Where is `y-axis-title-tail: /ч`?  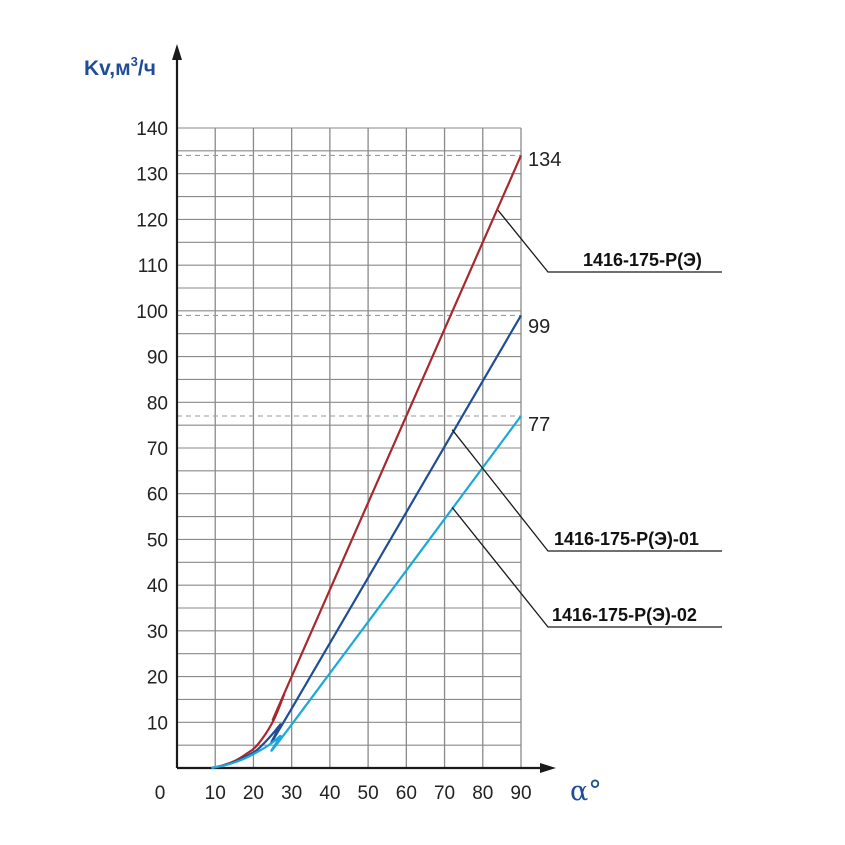
y-axis-title-tail: /ч is located at coordinates (147, 68).